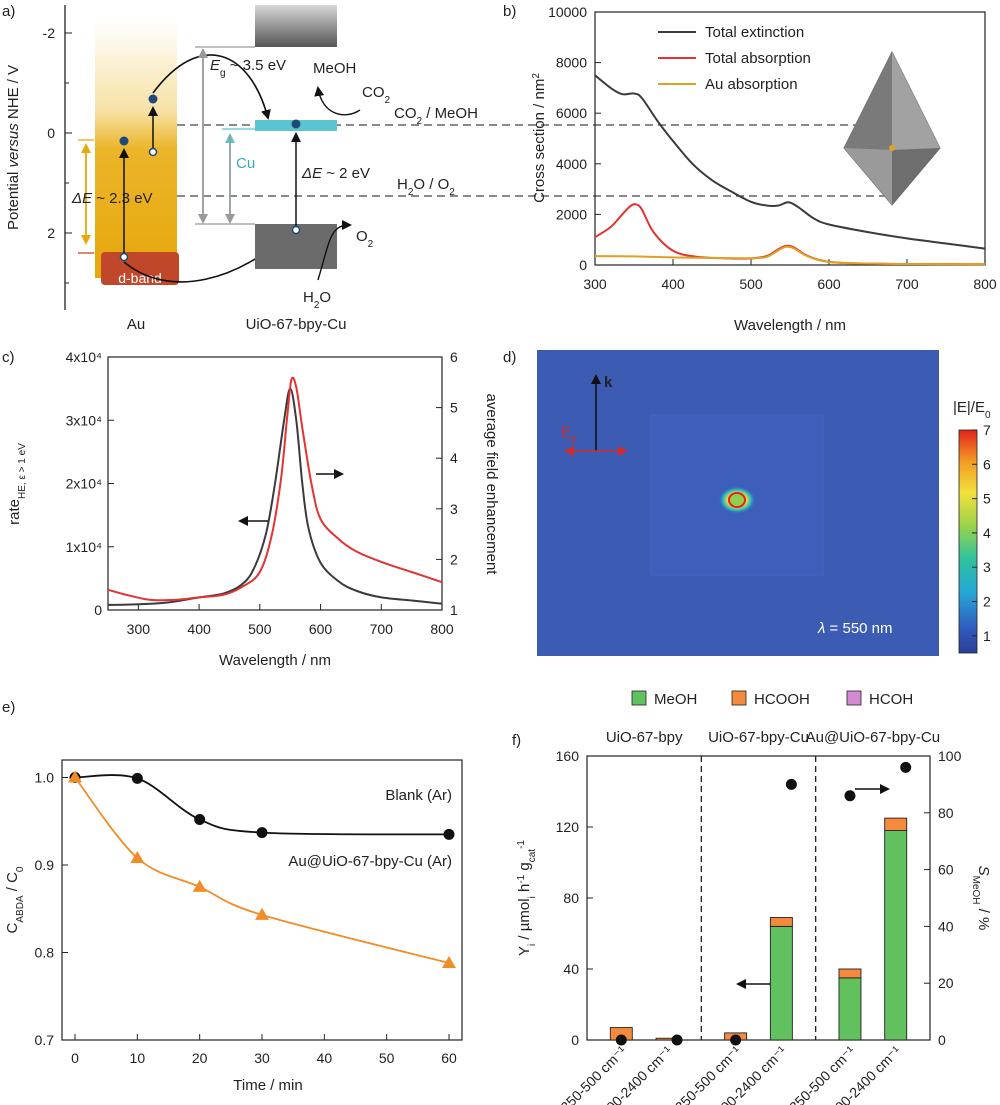 This screenshot has width=1000, height=1105. I want to click on panel-b-xlabel: Wavelength / nm, so click(790, 325).